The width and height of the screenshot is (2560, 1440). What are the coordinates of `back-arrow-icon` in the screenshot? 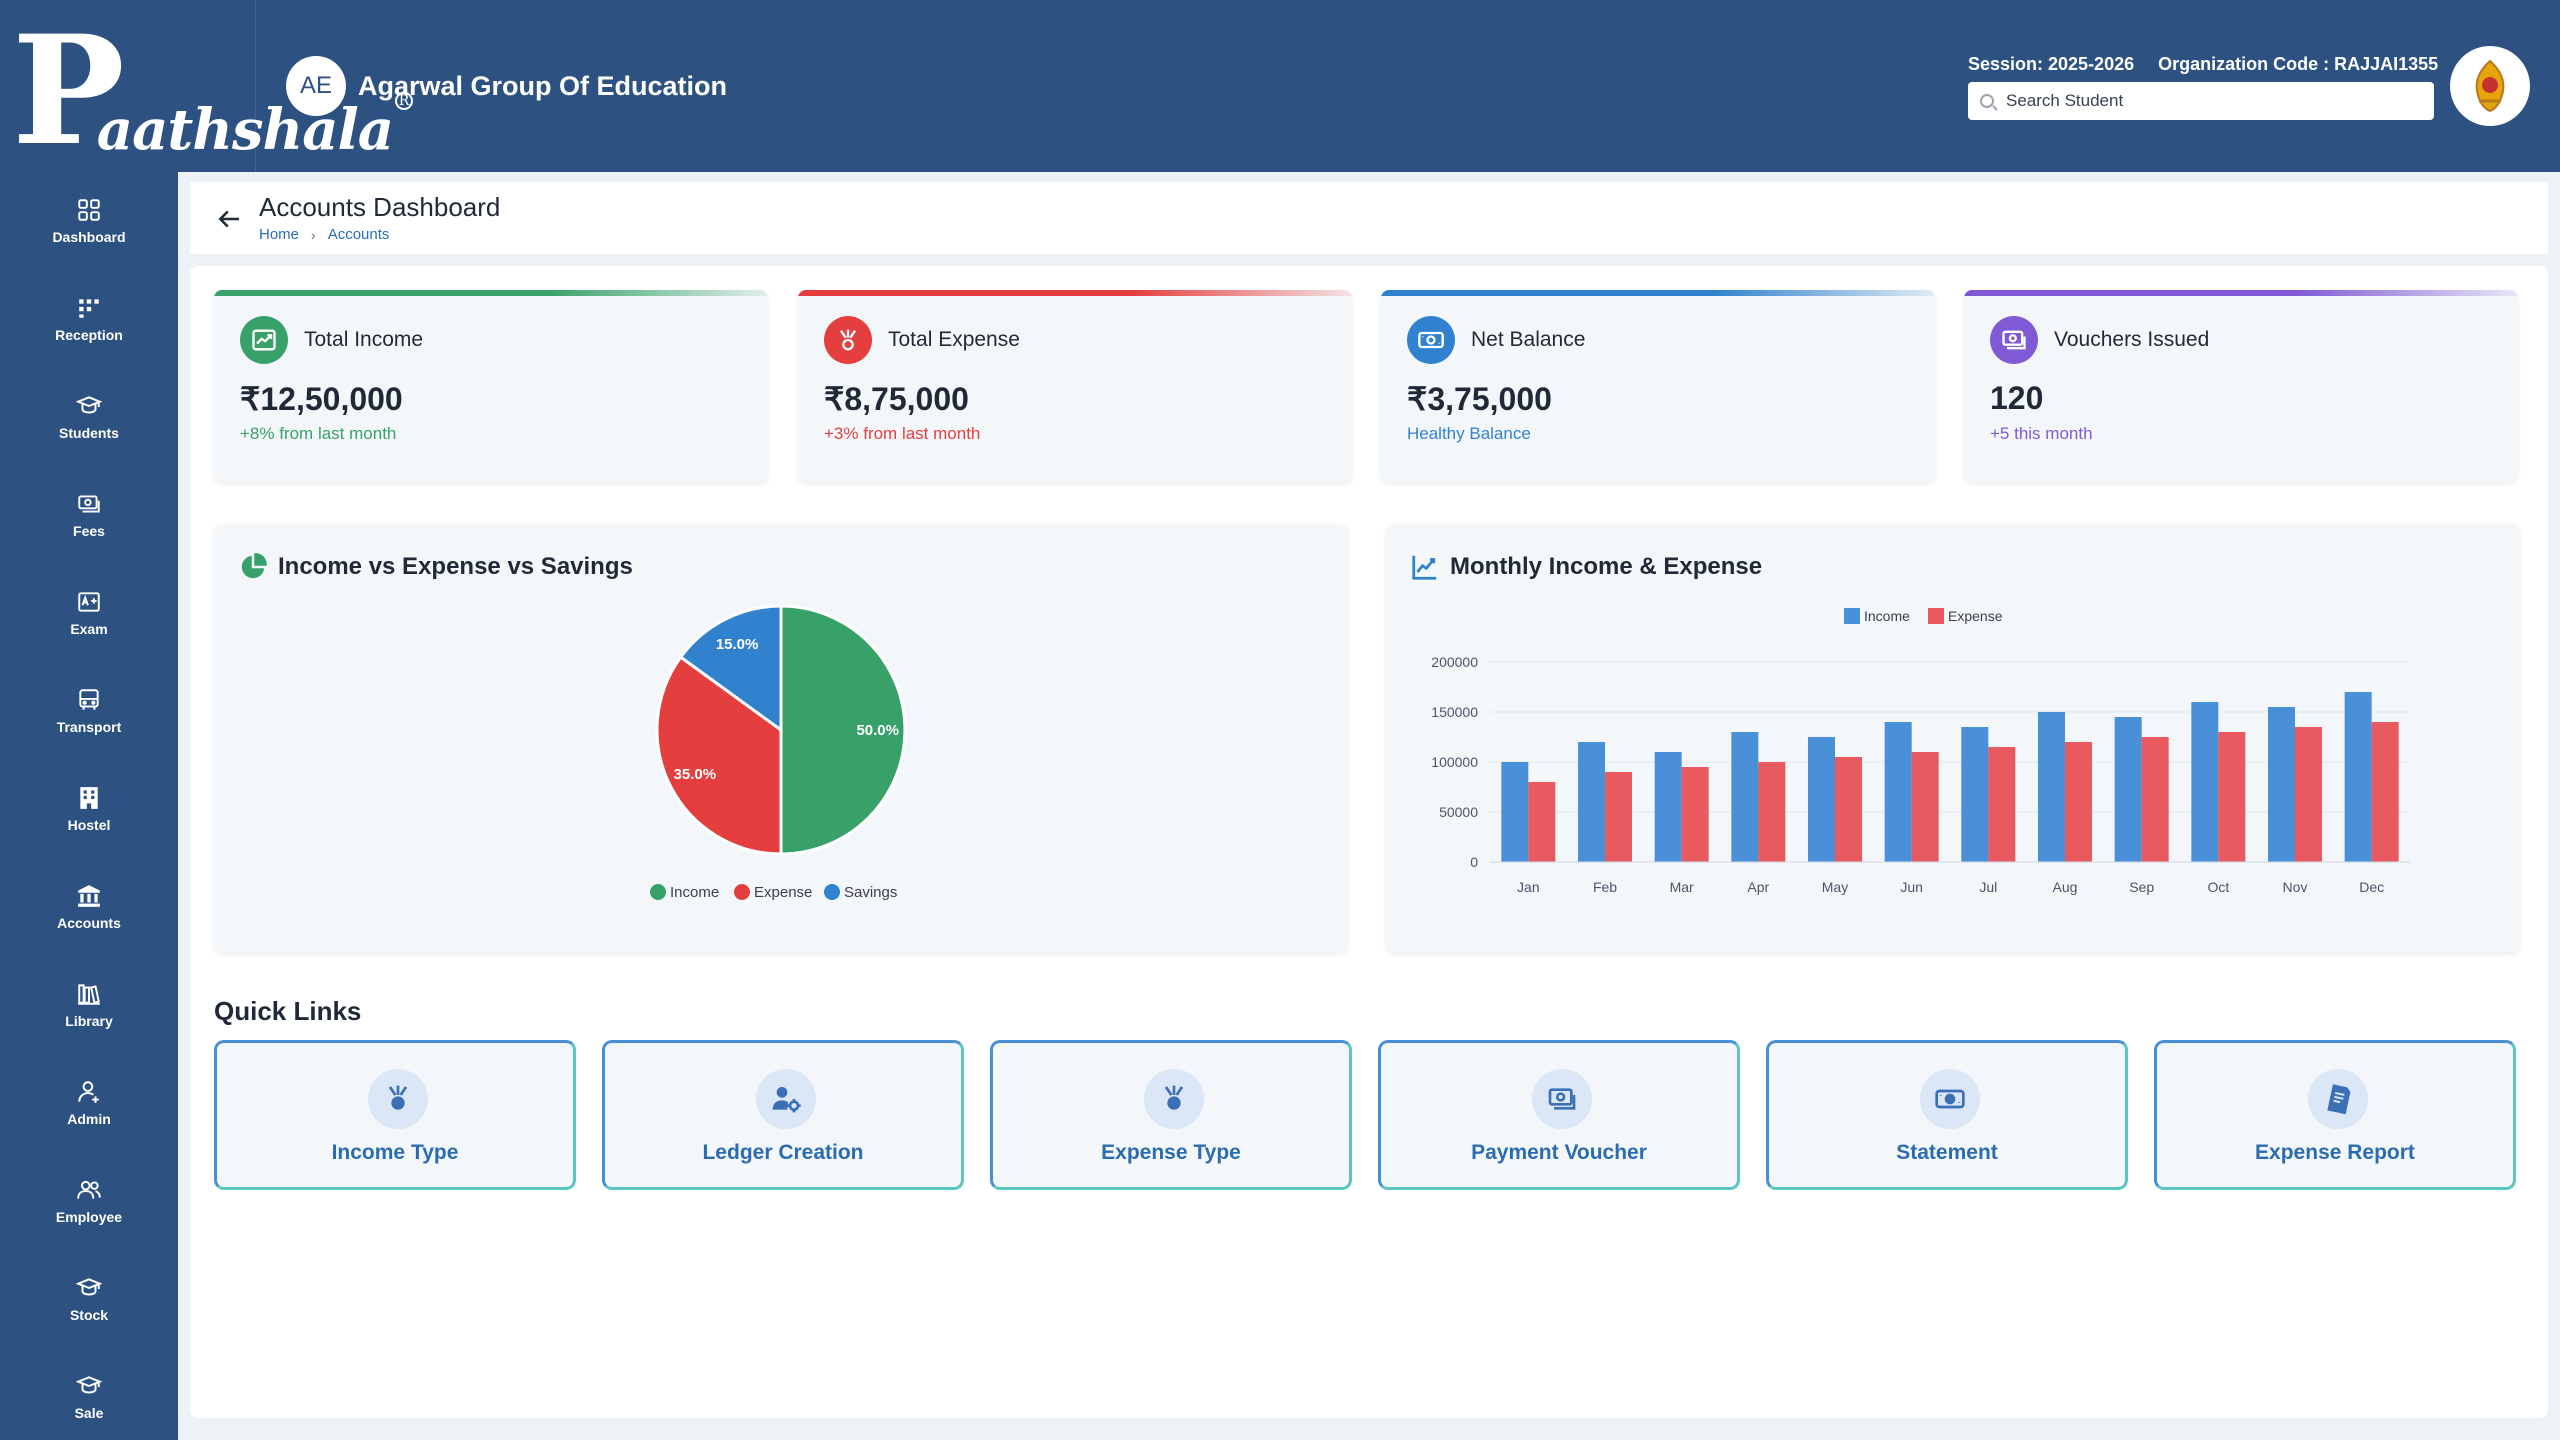 It's located at (229, 219).